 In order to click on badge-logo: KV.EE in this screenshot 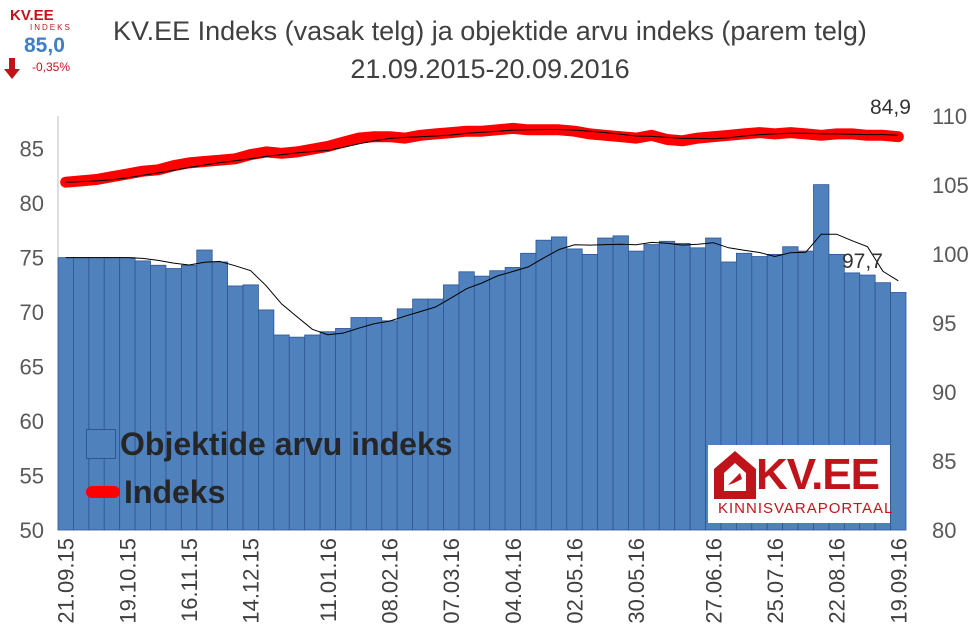, I will do `click(32, 15)`.